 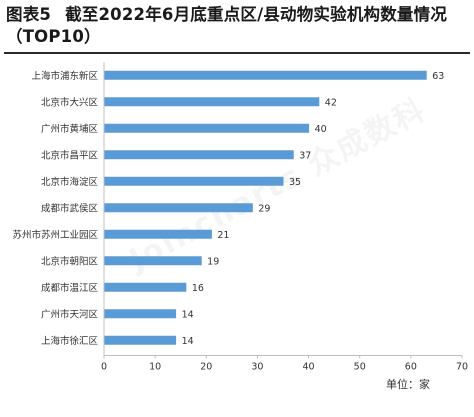 What do you see at coordinates (70, 288) in the screenshot?
I see `category-label: 成都市温江区` at bounding box center [70, 288].